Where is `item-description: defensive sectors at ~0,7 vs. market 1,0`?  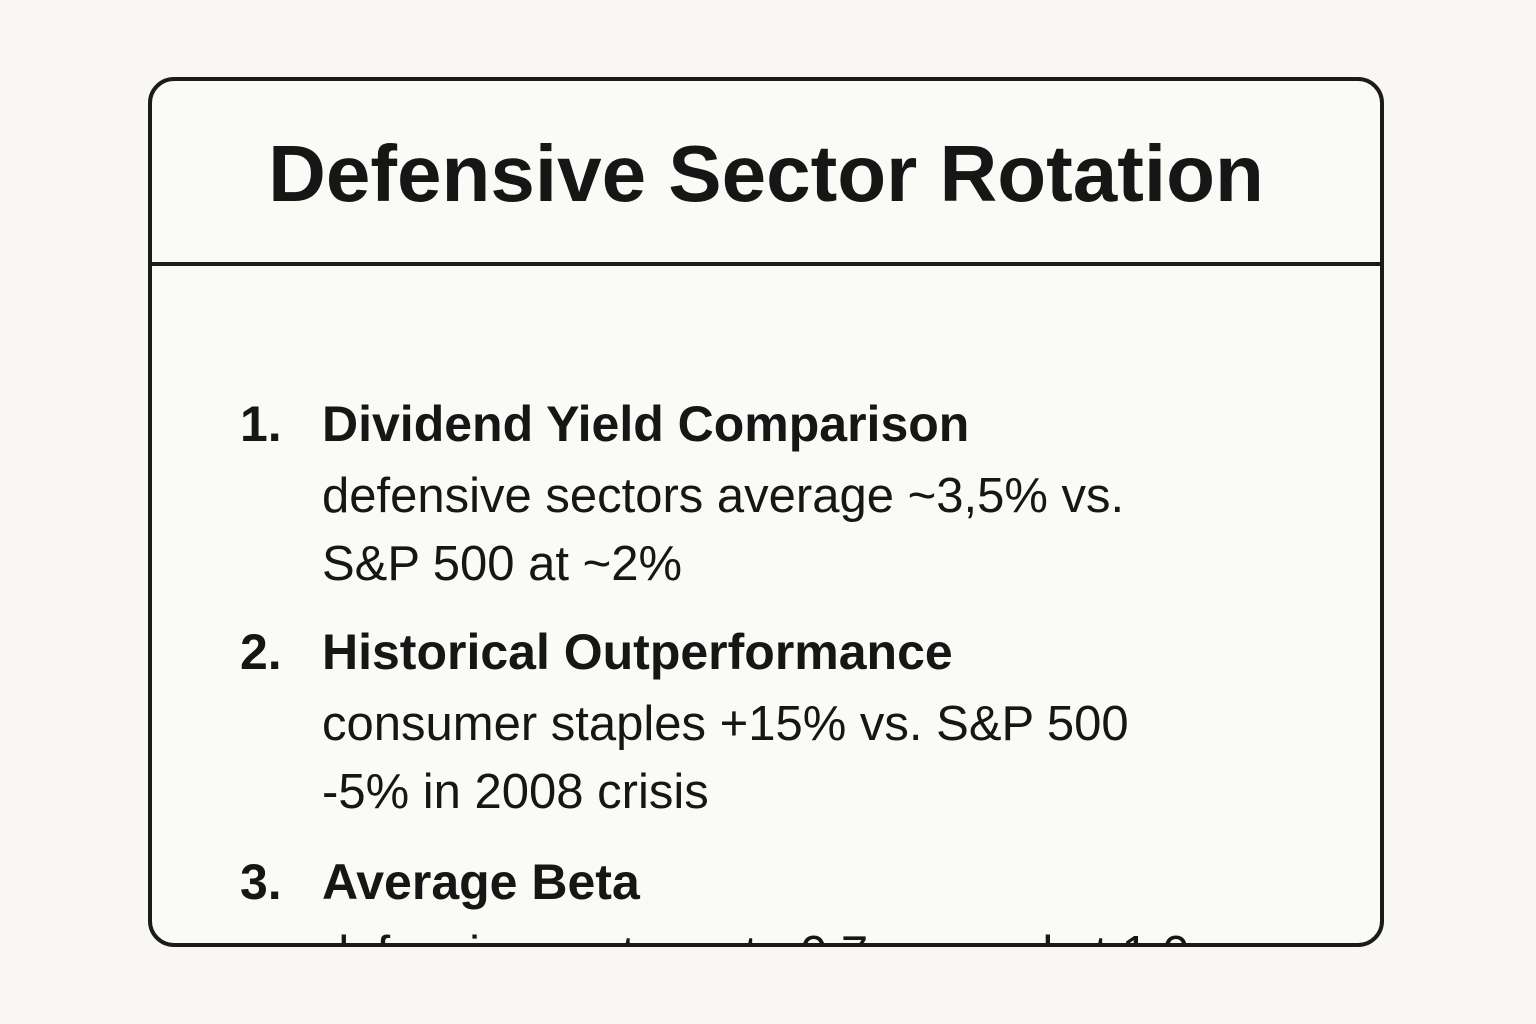
item-description: defensive sectors at ~0,7 vs. market 1,0 is located at coordinates (802, 931).